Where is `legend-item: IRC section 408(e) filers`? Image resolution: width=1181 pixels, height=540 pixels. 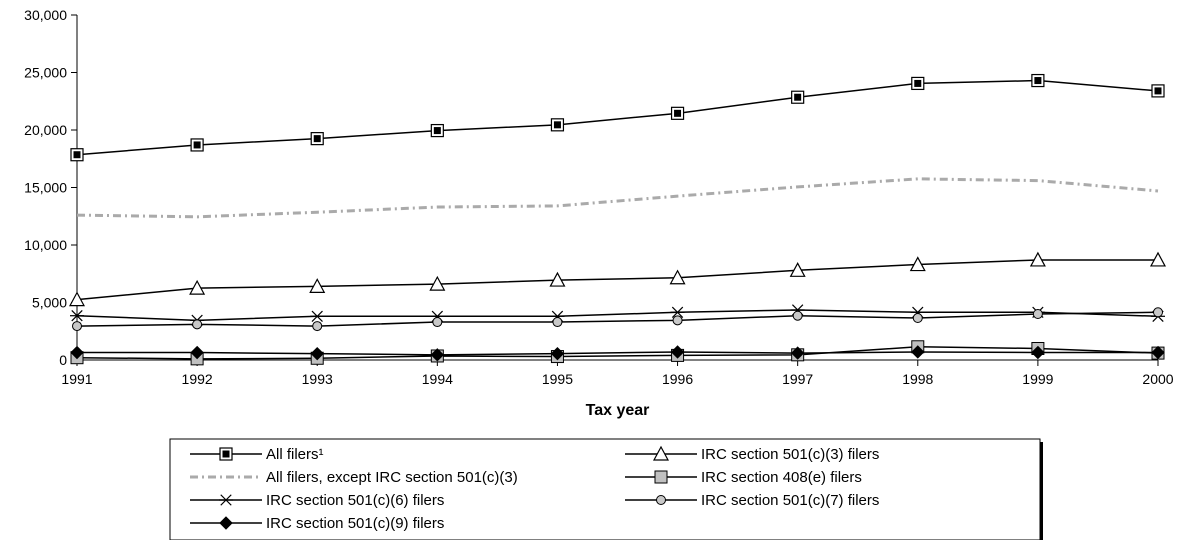
legend-item: IRC section 408(e) filers is located at coordinates (743, 477).